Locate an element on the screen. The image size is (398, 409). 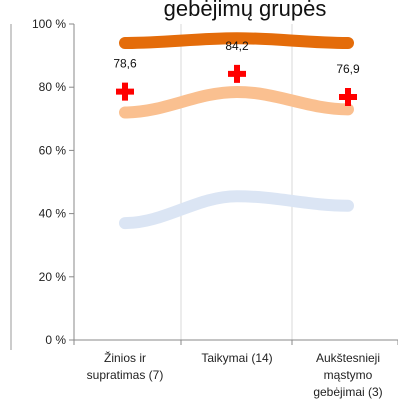
data-label: 76,9 is located at coordinates (348, 69).